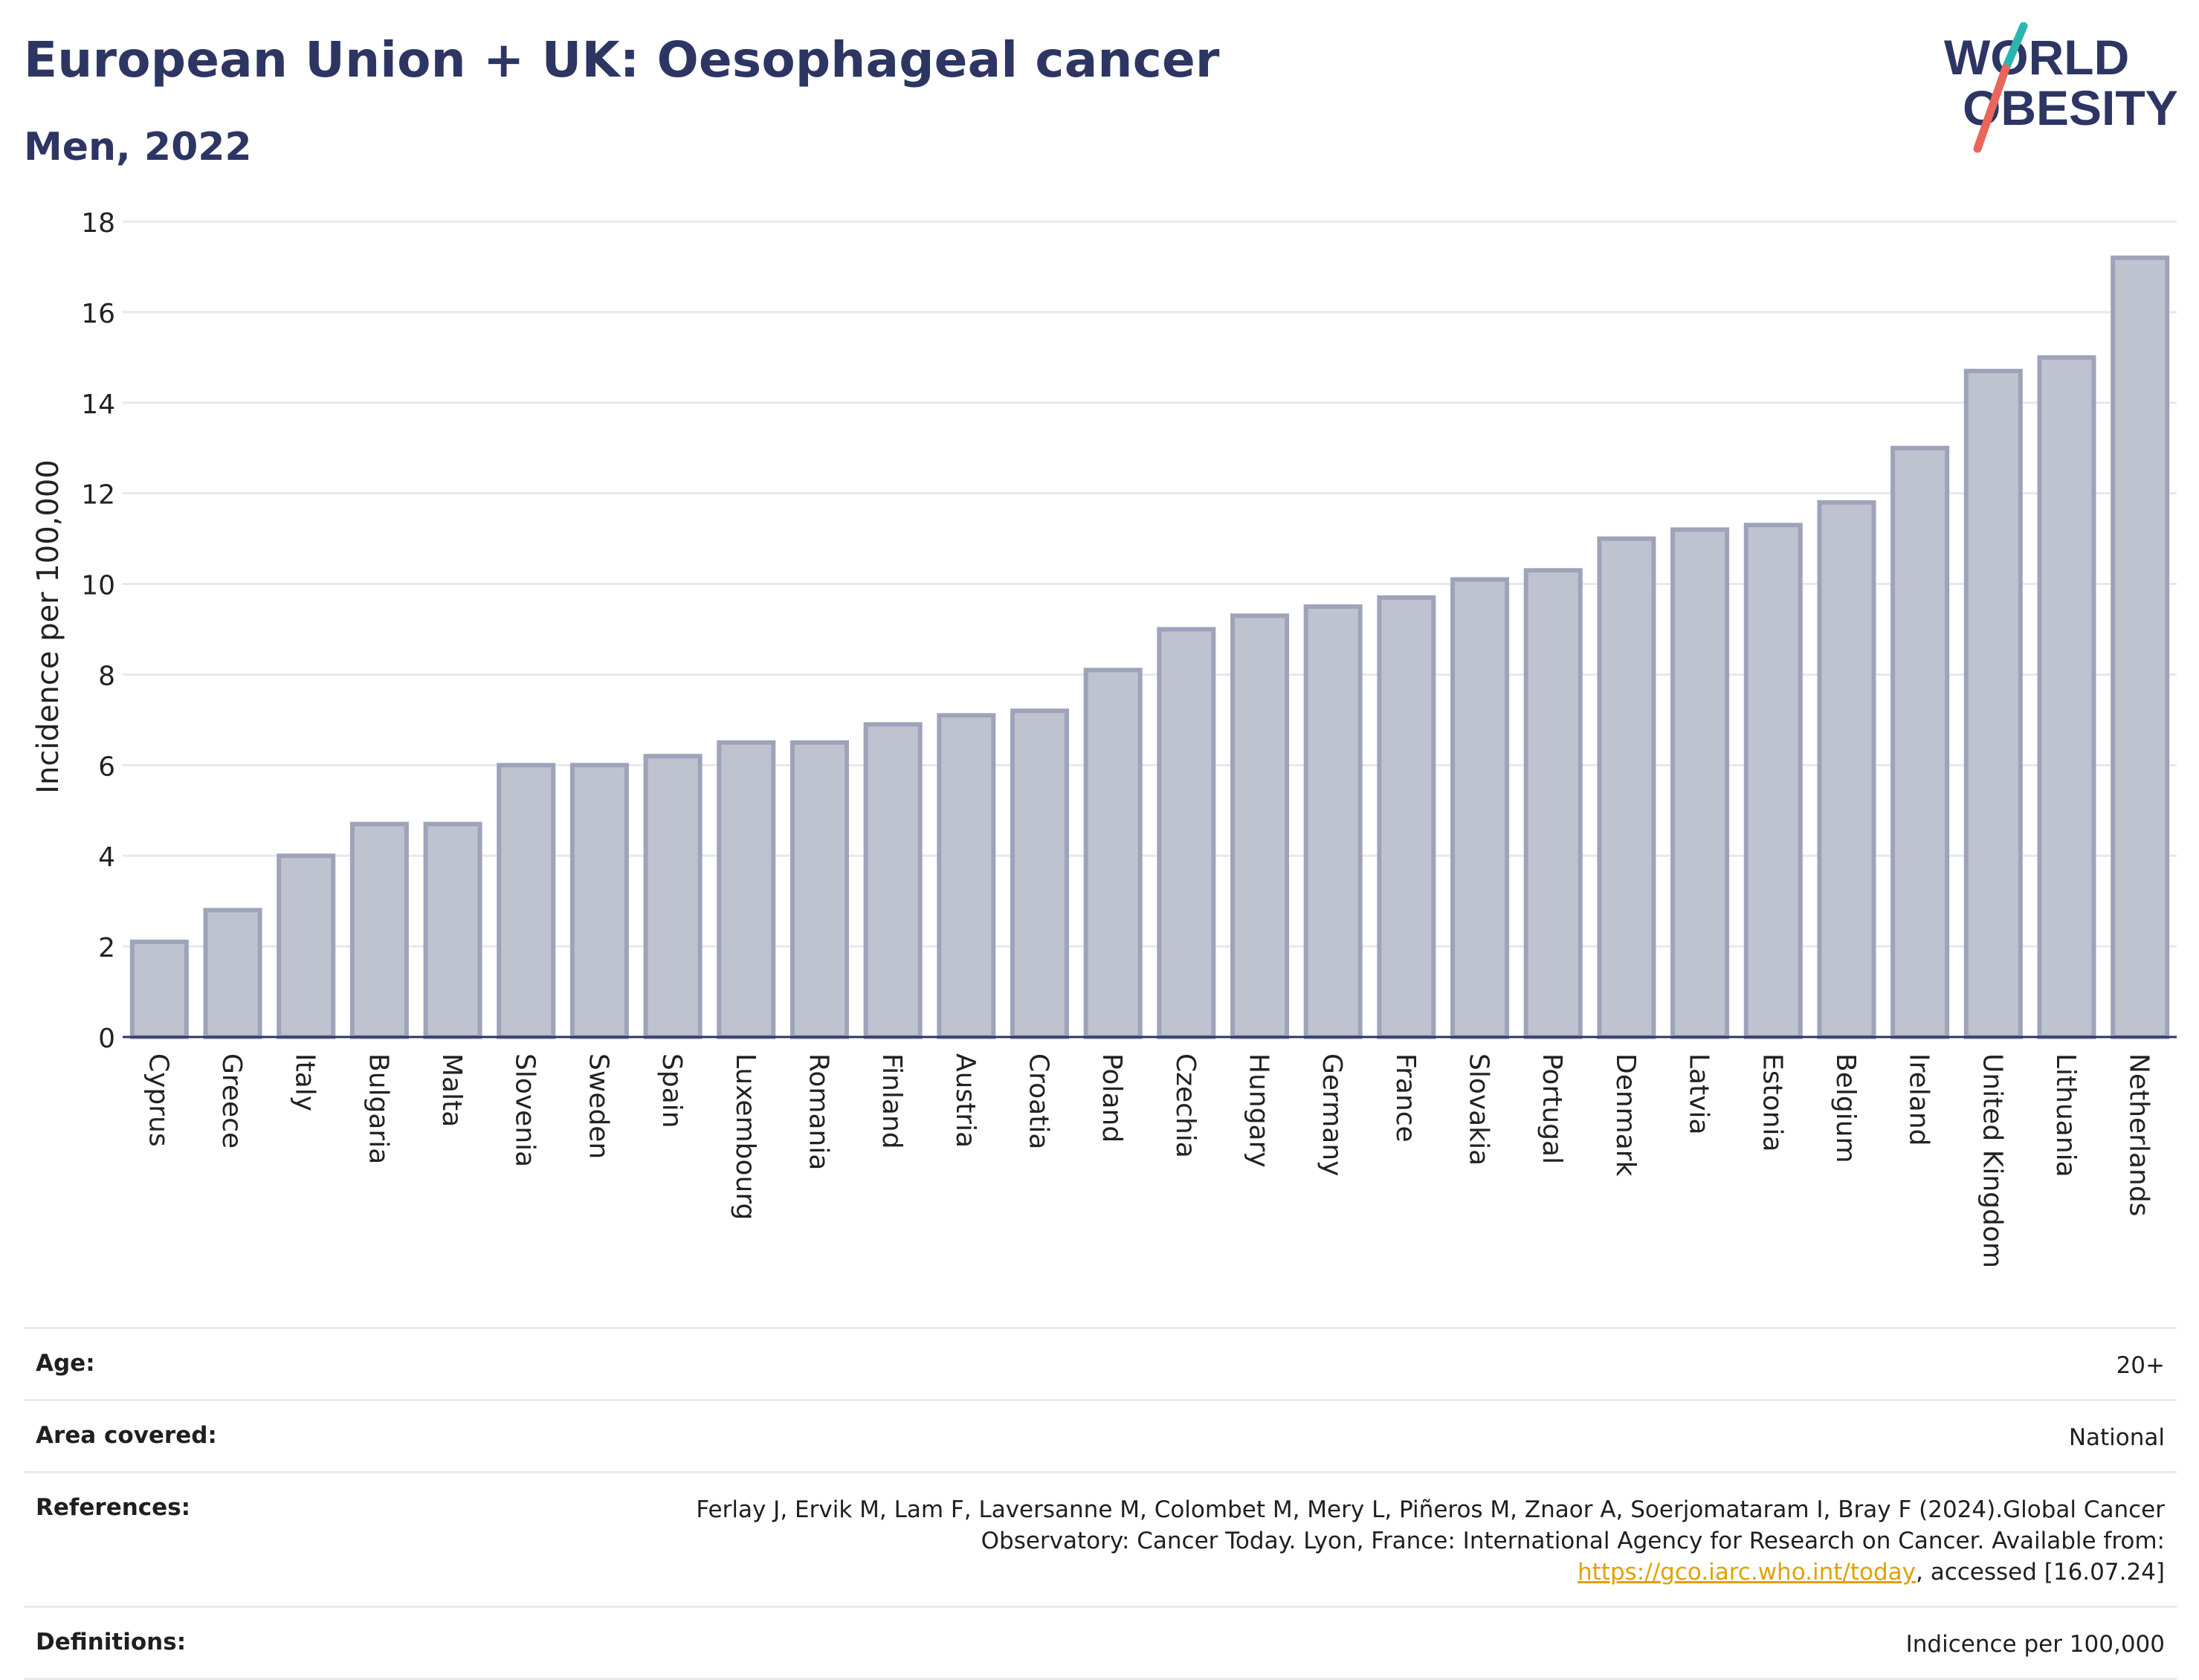  What do you see at coordinates (1991, 109) in the screenshot?
I see `logo-slash-coral` at bounding box center [1991, 109].